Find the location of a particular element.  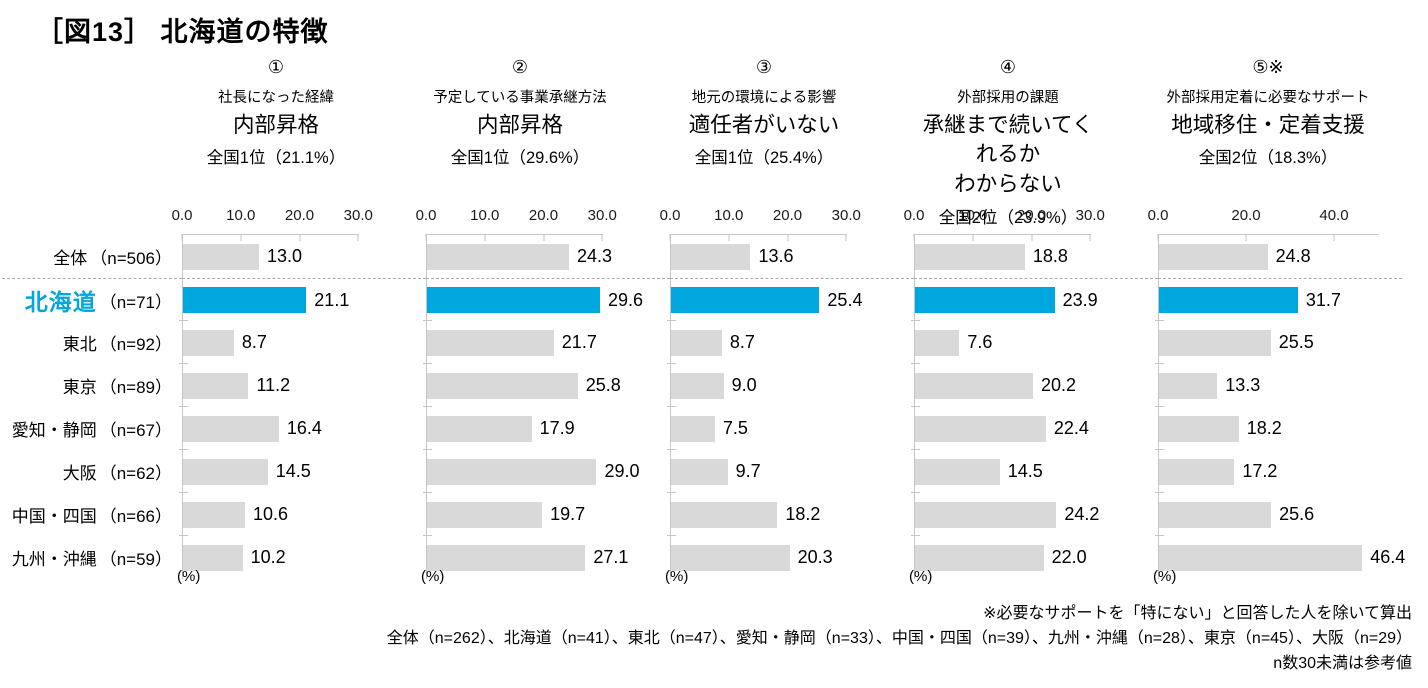

axis-row-spacer is located at coordinates (92, 220).